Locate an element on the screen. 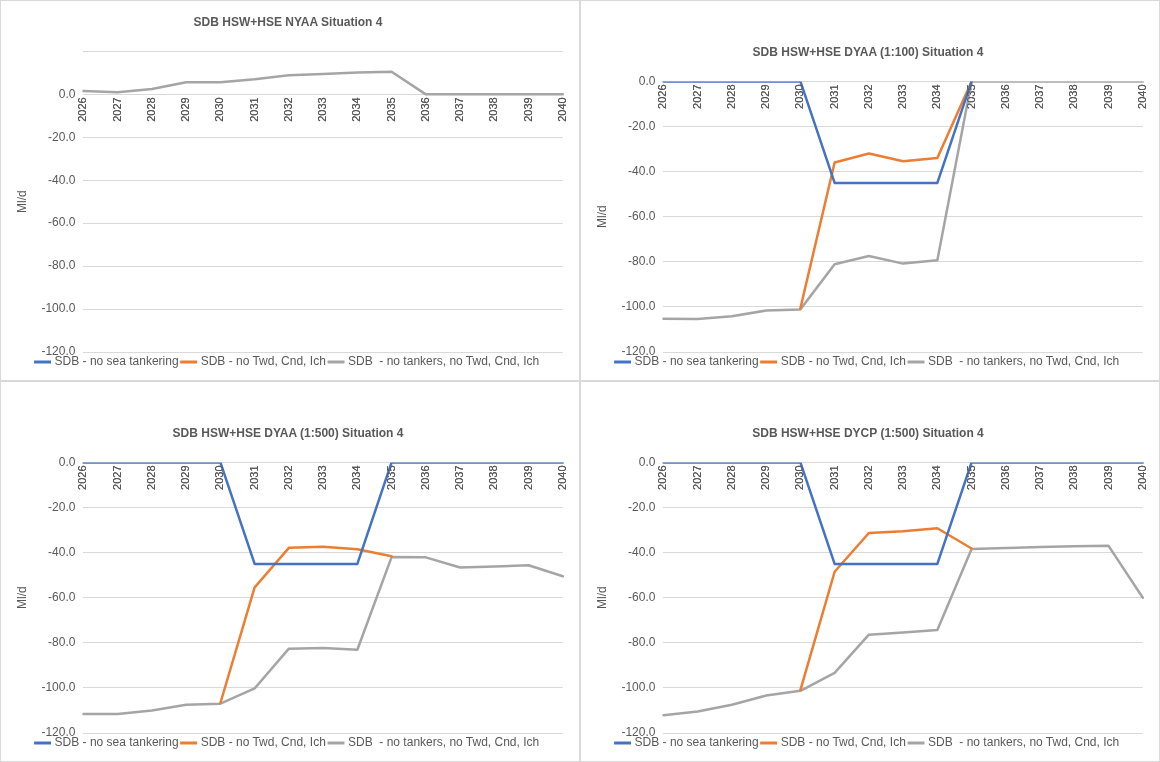 The height and width of the screenshot is (762, 1160). chart-title: SDB HSW+HSE NYAA Situation 4 is located at coordinates (288, 21).